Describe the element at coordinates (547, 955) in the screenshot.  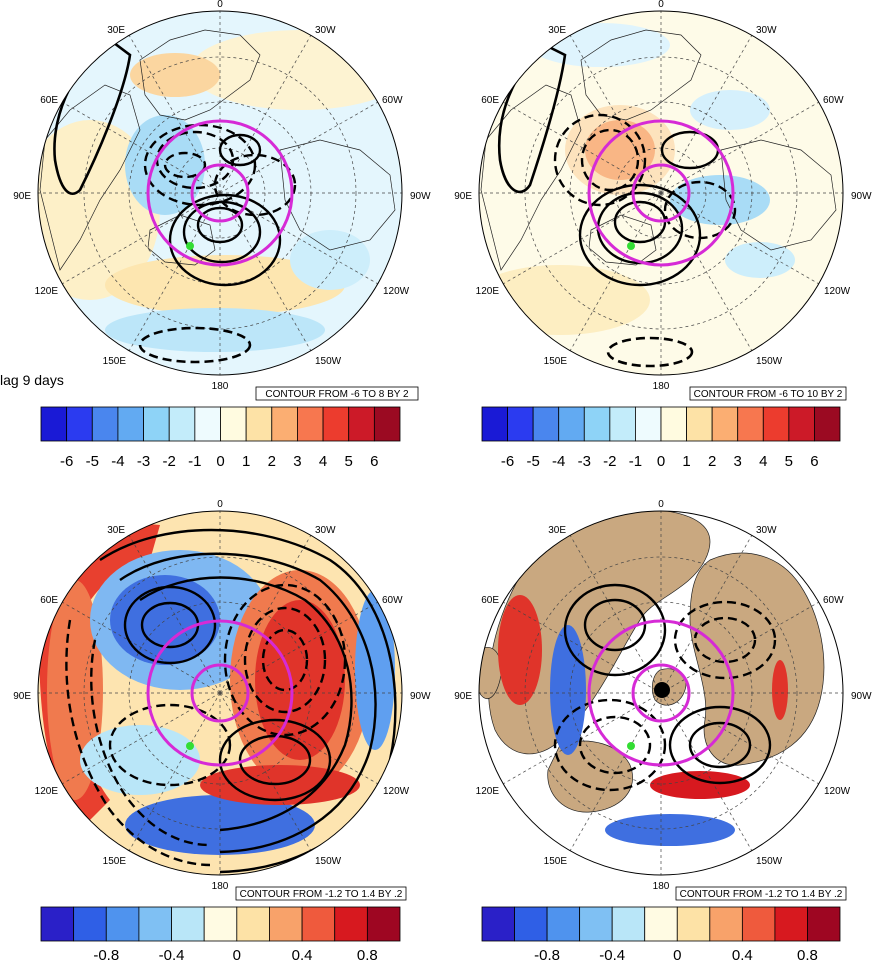
I see `colorbar-tick-label: -0.8` at that location.